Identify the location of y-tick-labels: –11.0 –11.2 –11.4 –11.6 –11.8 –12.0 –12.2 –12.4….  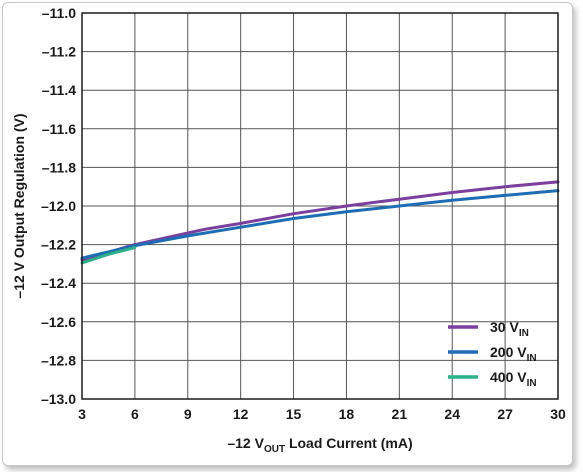
(58, 206).